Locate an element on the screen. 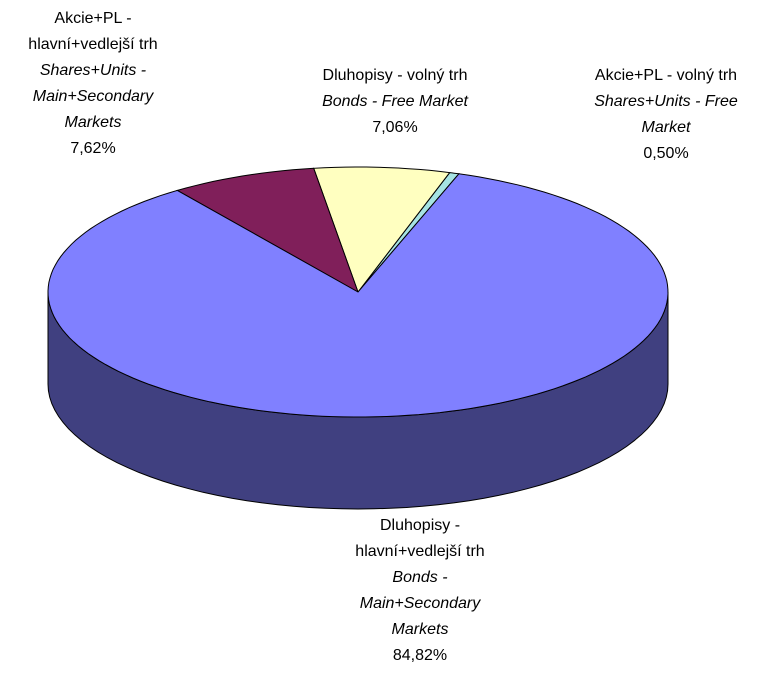 This screenshot has height=676, width=766. value-label: 84,82% is located at coordinates (420, 655).